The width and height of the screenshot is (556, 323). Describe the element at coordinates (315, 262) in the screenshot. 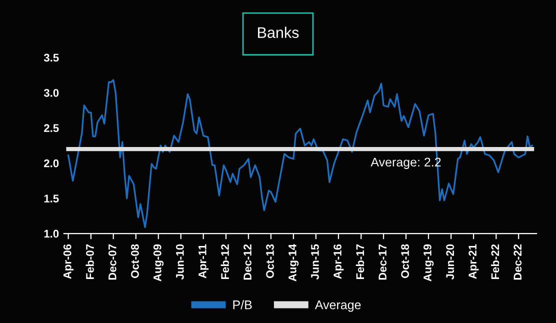

I see `x-tick-label: Jun-15` at that location.